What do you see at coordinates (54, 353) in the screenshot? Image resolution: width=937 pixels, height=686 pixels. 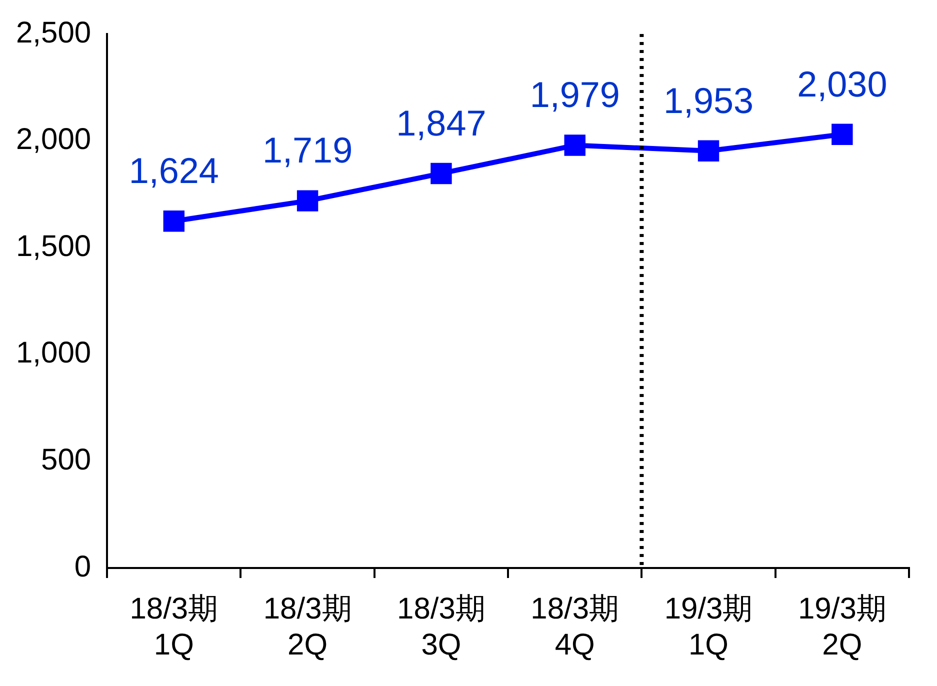 I see `y-tick-label: 1,000` at bounding box center [54, 353].